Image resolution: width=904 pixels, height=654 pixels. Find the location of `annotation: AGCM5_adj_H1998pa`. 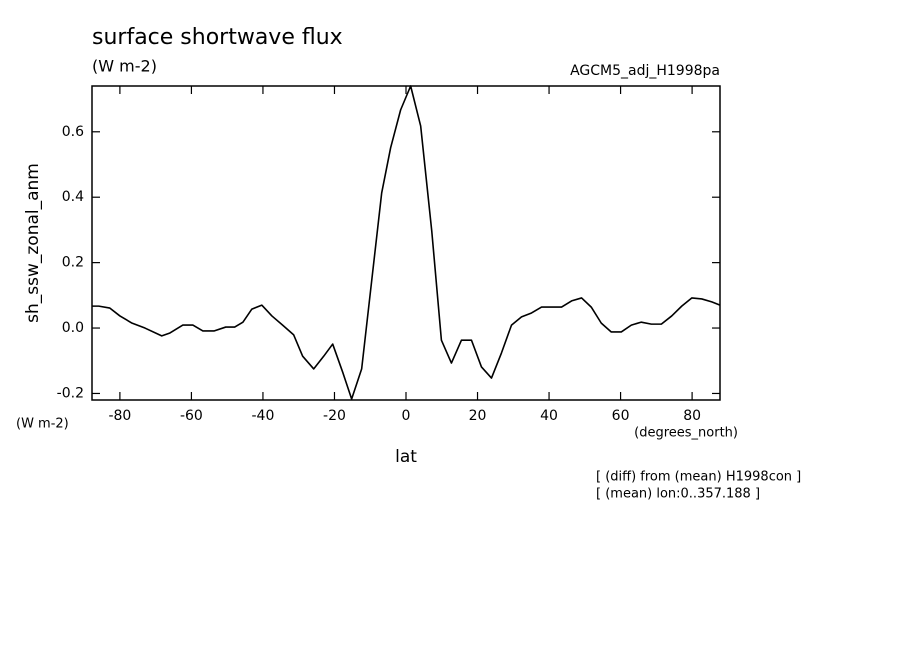

annotation: AGCM5_adj_H1998pa is located at coordinates (645, 71).